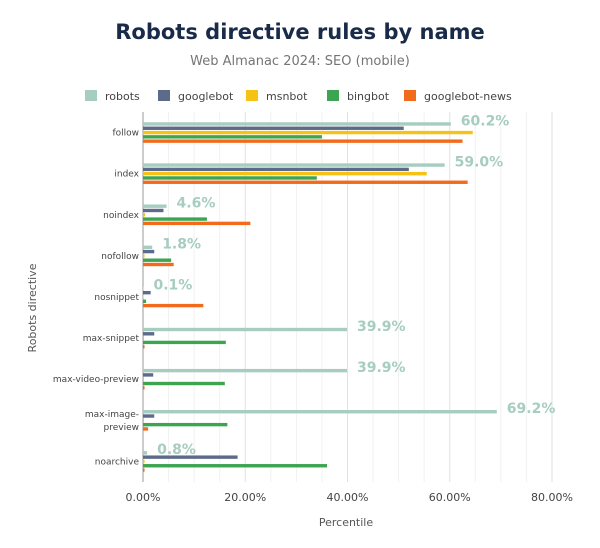 The image size is (600, 548). I want to click on legend-item-googlebot: googlebot, so click(196, 96).